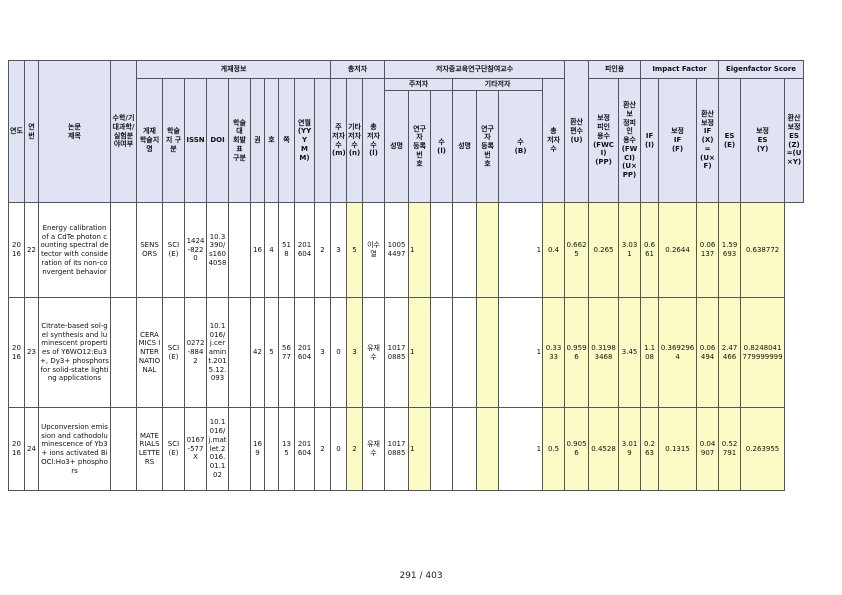 The image size is (842, 595). Describe the element at coordinates (488, 146) in the screenshot. I see `col-reg2: 연구자 등록번 호` at that location.